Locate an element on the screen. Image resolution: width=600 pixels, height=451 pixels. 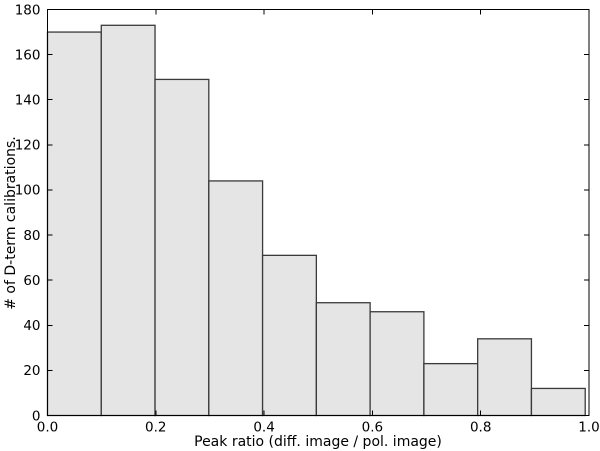
y-tick-label: 100 is located at coordinates (28, 191).